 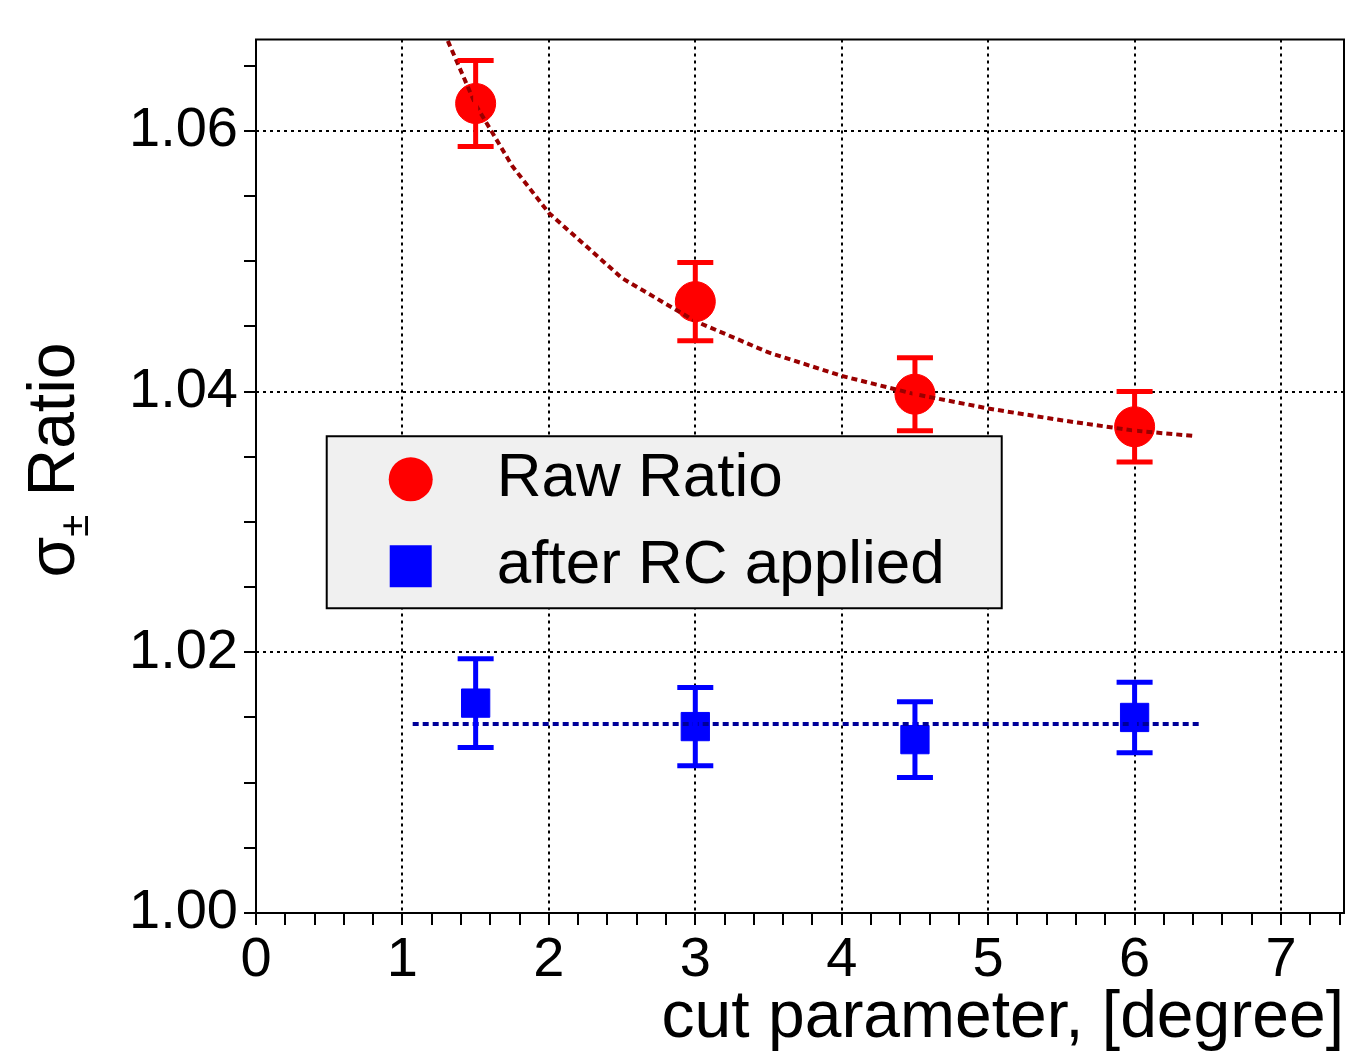 What do you see at coordinates (549, 957) in the screenshot?
I see `x-tick-label: 2` at bounding box center [549, 957].